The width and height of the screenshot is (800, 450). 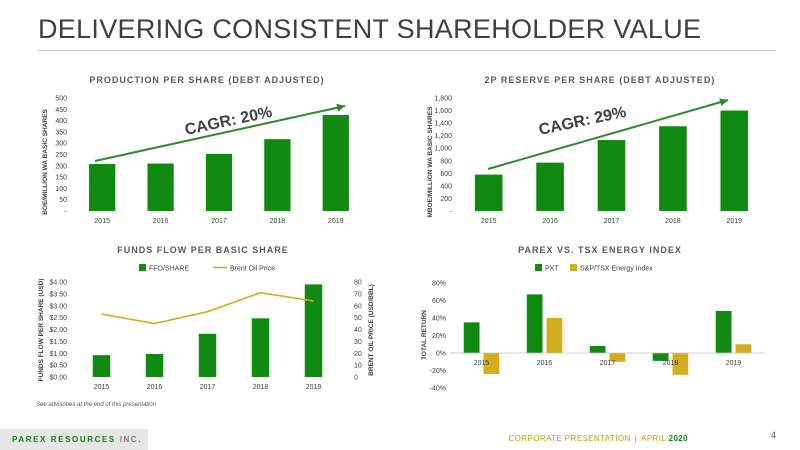 I want to click on y2-tick-label: 10, so click(x=358, y=366).